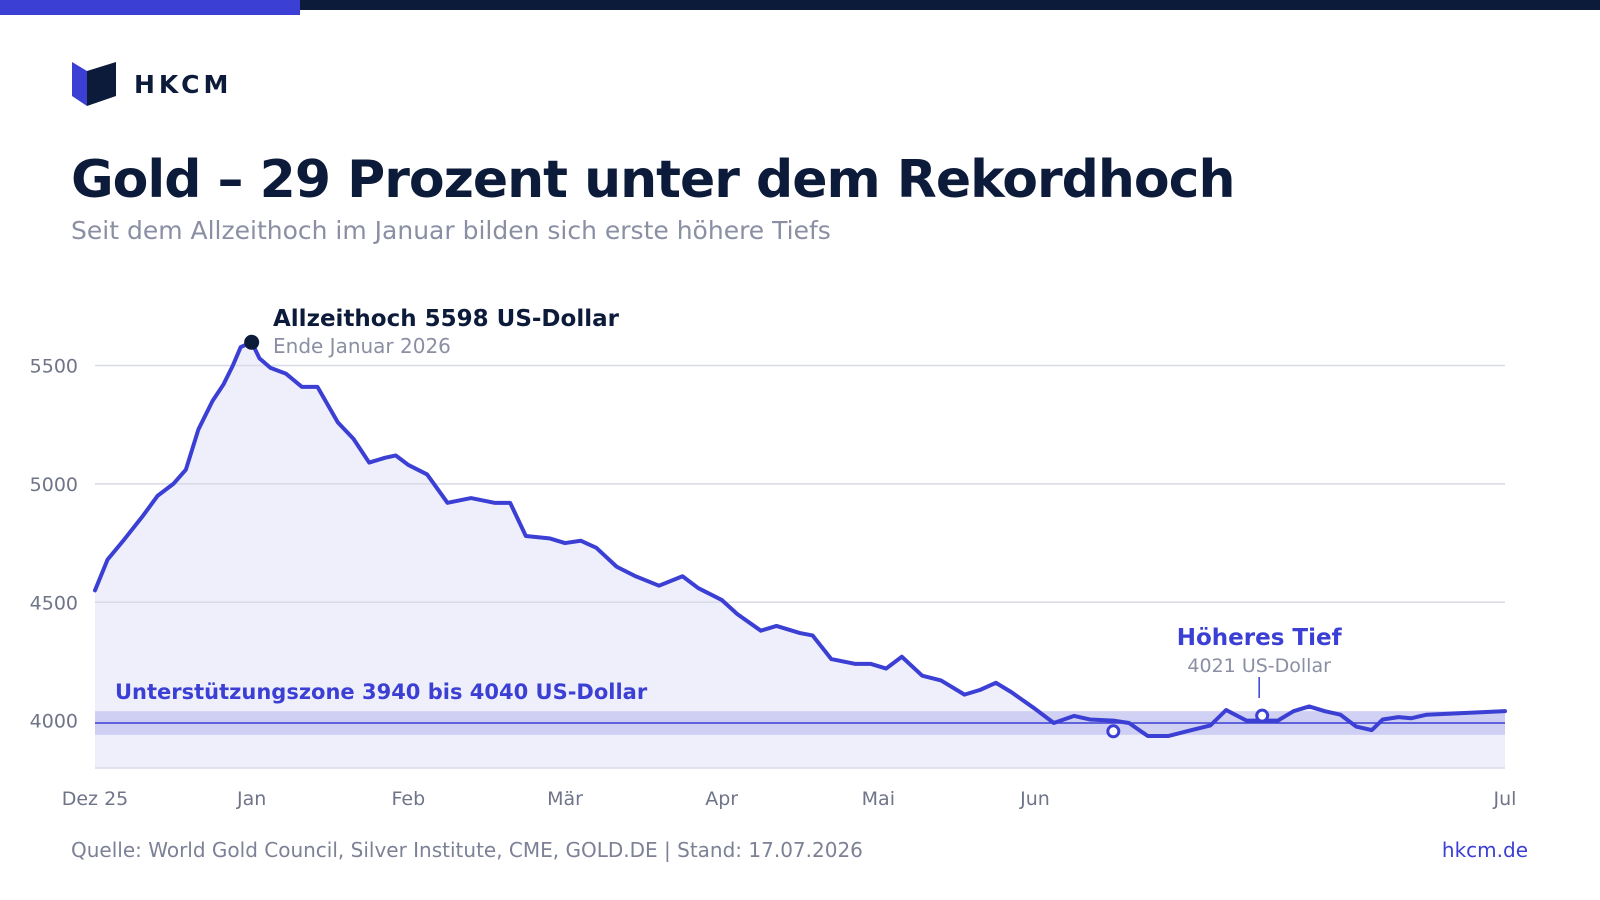  Describe the element at coordinates (54, 485) in the screenshot. I see `y-tick-label: 5000` at that location.